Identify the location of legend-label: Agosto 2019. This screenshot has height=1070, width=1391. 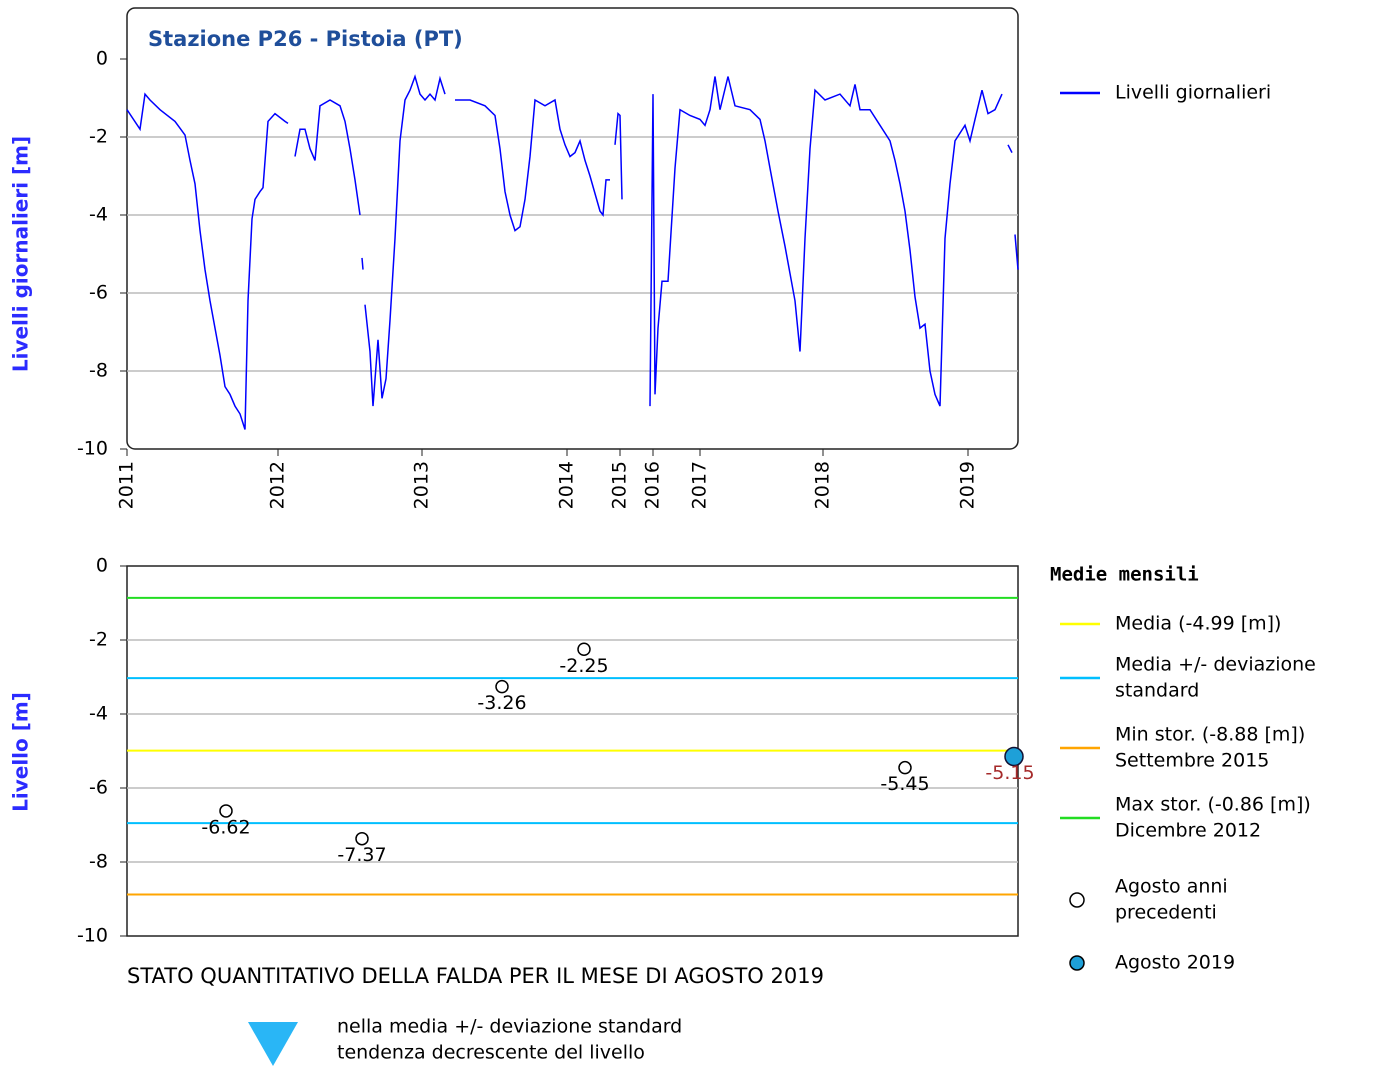
(1175, 963).